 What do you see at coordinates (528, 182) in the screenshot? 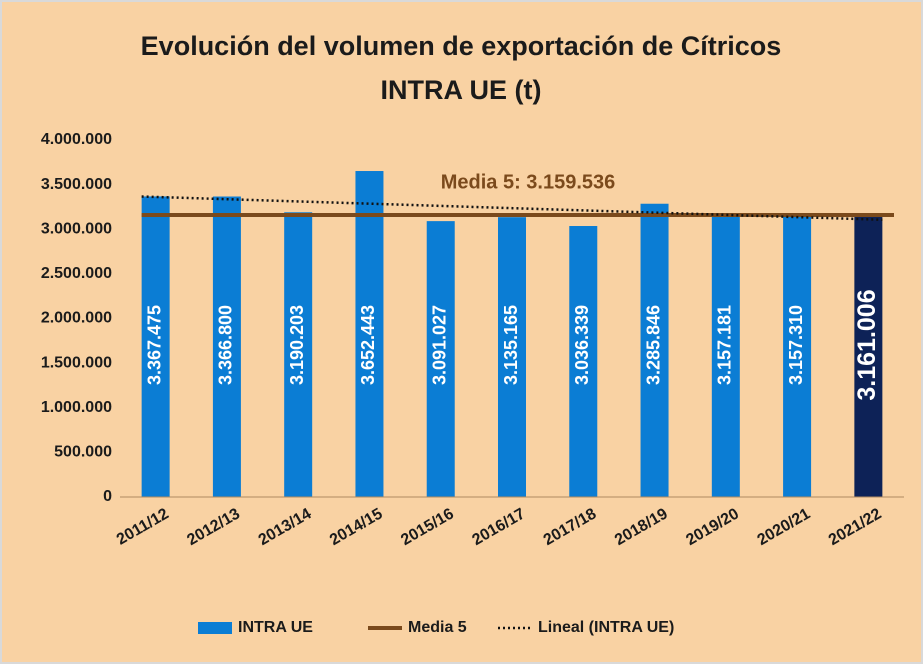
I see `average-label: Media 5: 3.159.536` at bounding box center [528, 182].